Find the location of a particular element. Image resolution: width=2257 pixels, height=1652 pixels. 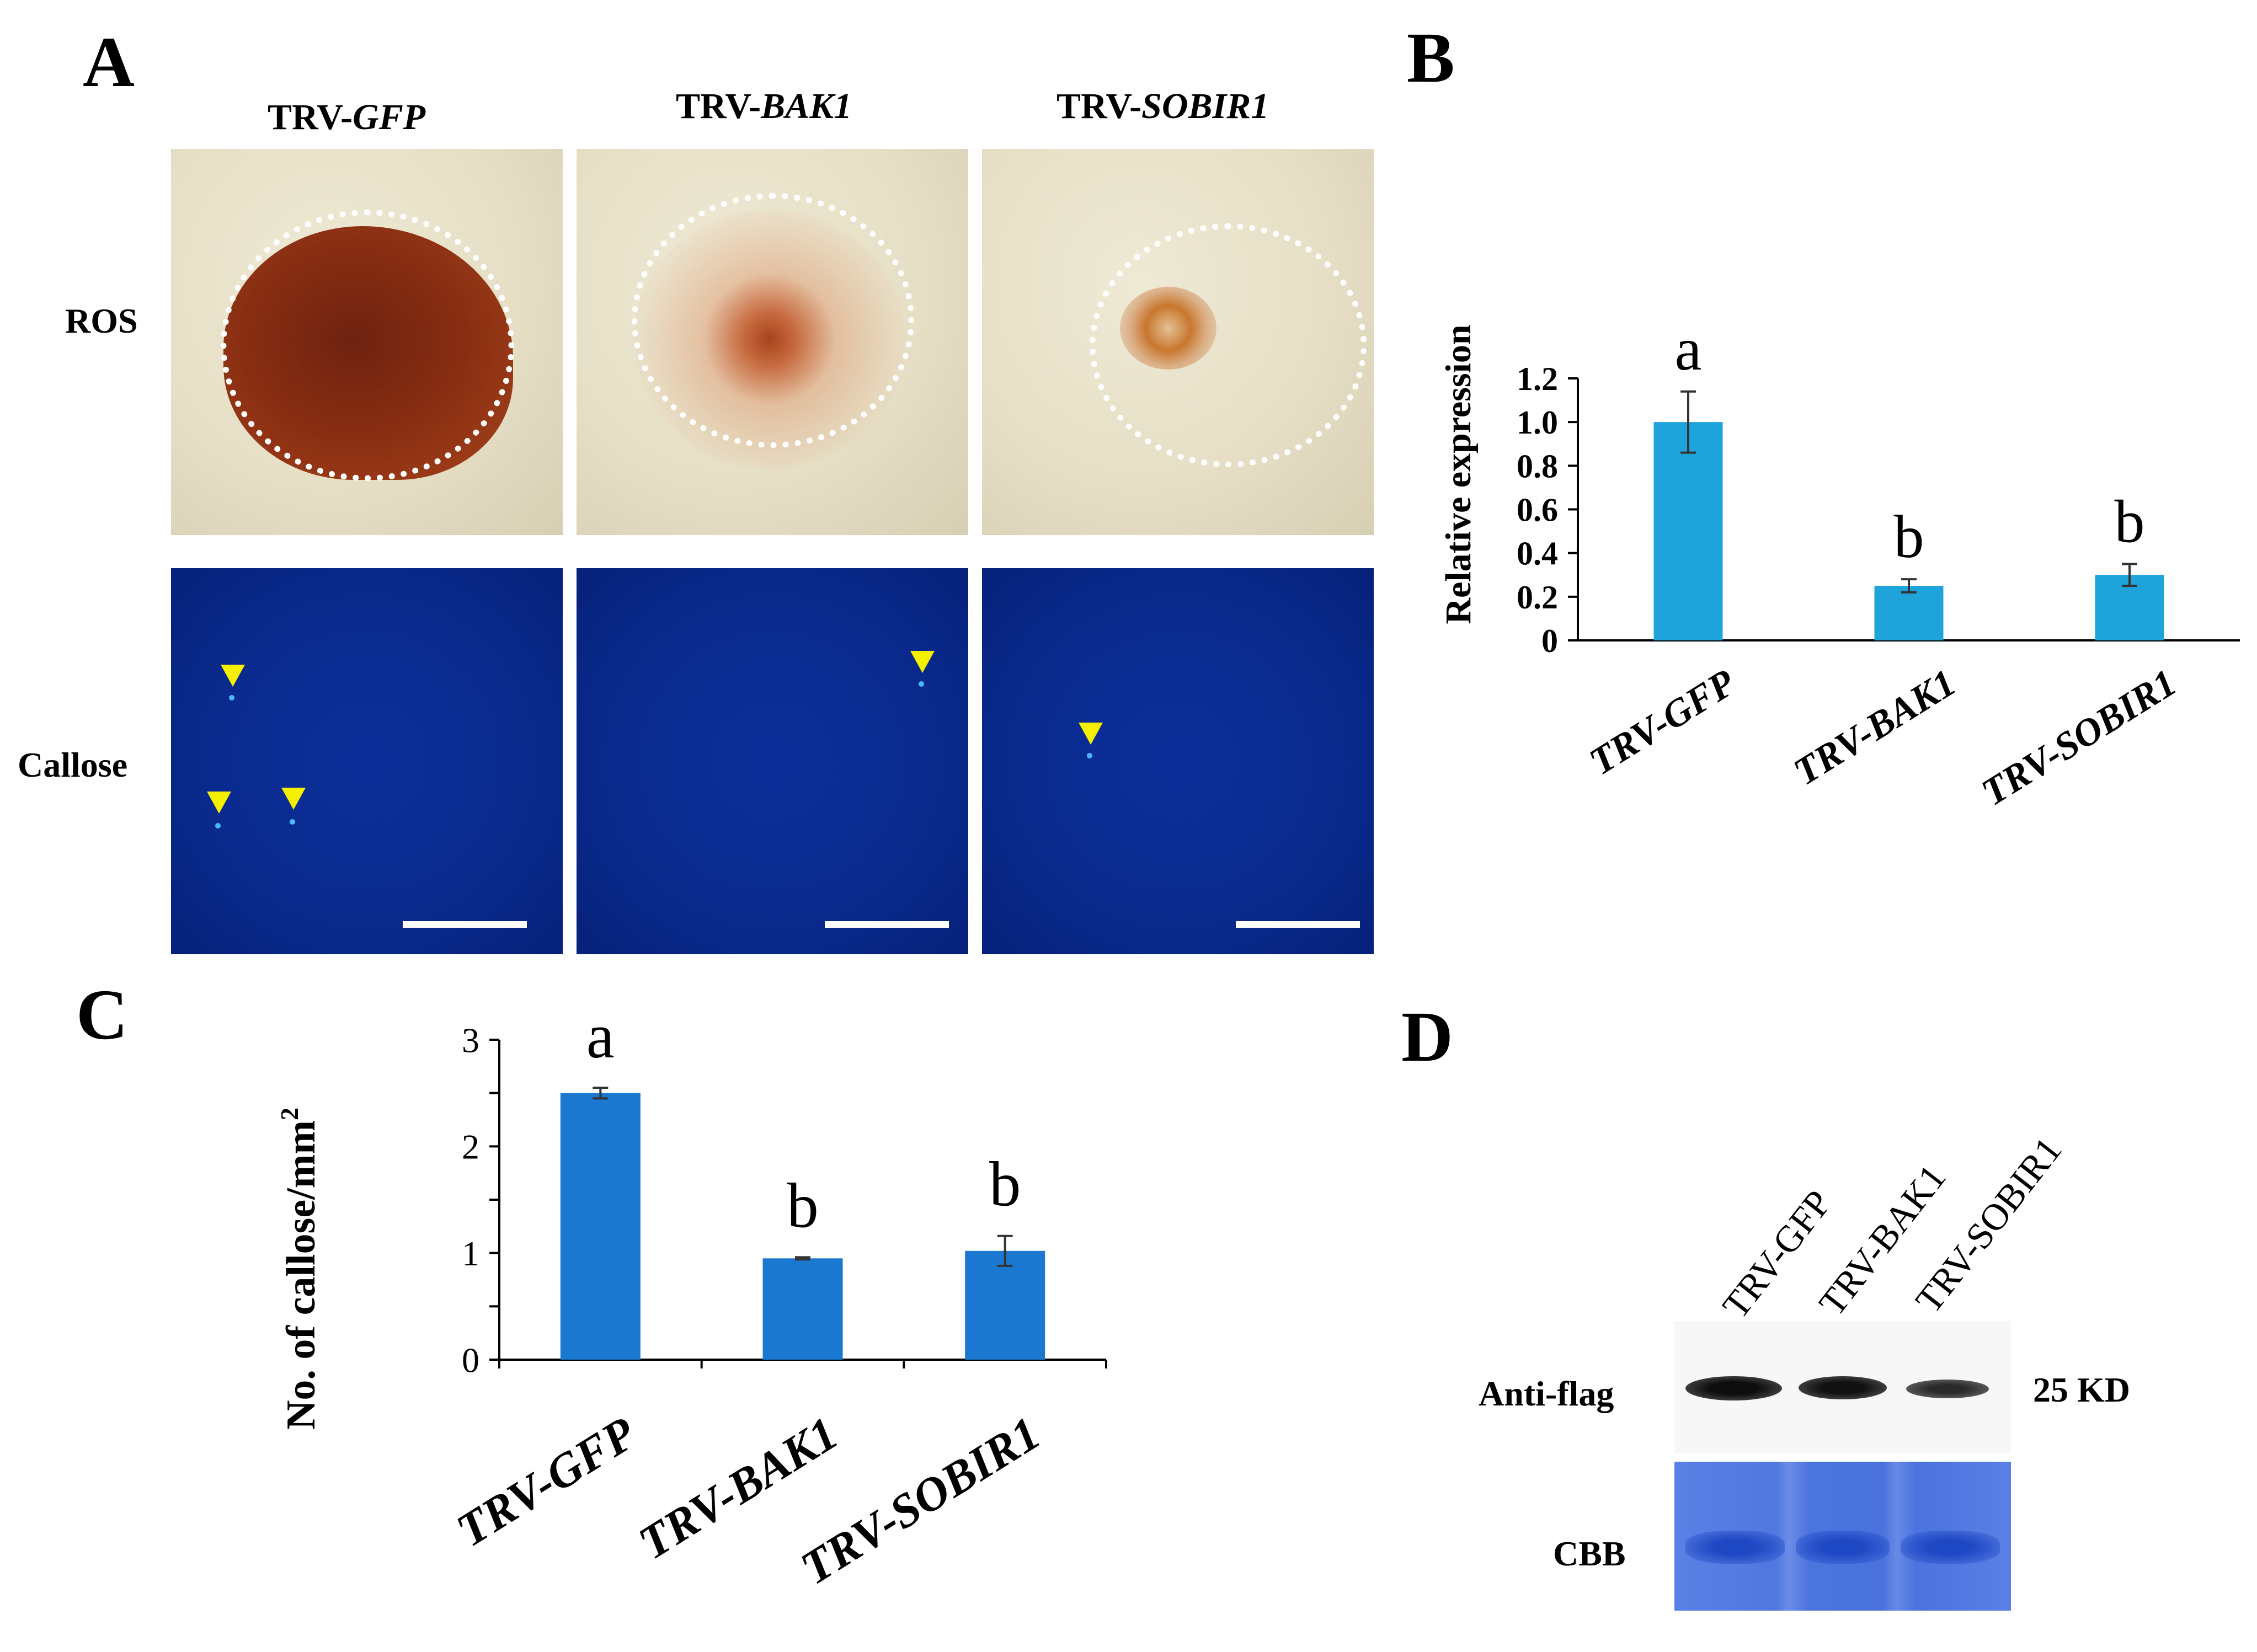

ros-photo-gfp is located at coordinates (367, 342).